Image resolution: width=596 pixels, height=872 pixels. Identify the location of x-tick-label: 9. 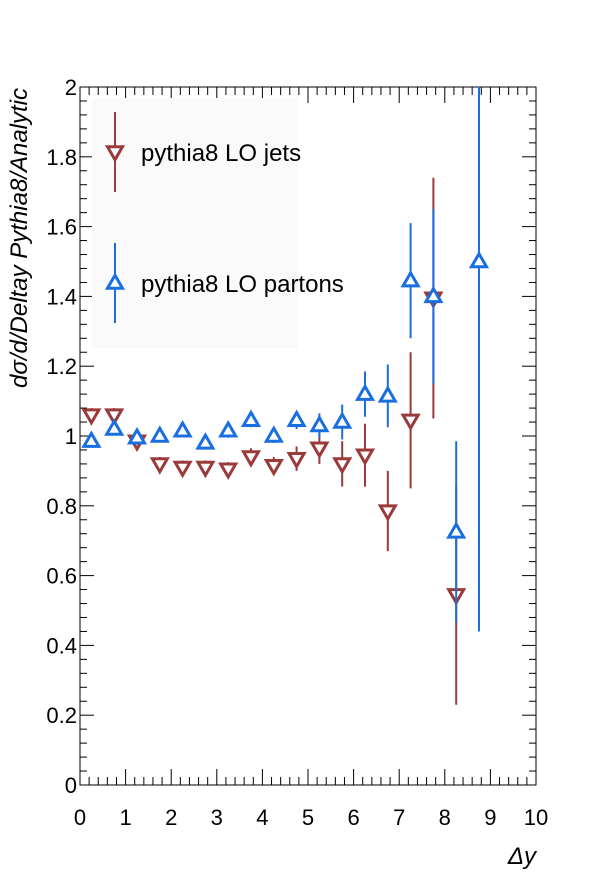
(490, 817).